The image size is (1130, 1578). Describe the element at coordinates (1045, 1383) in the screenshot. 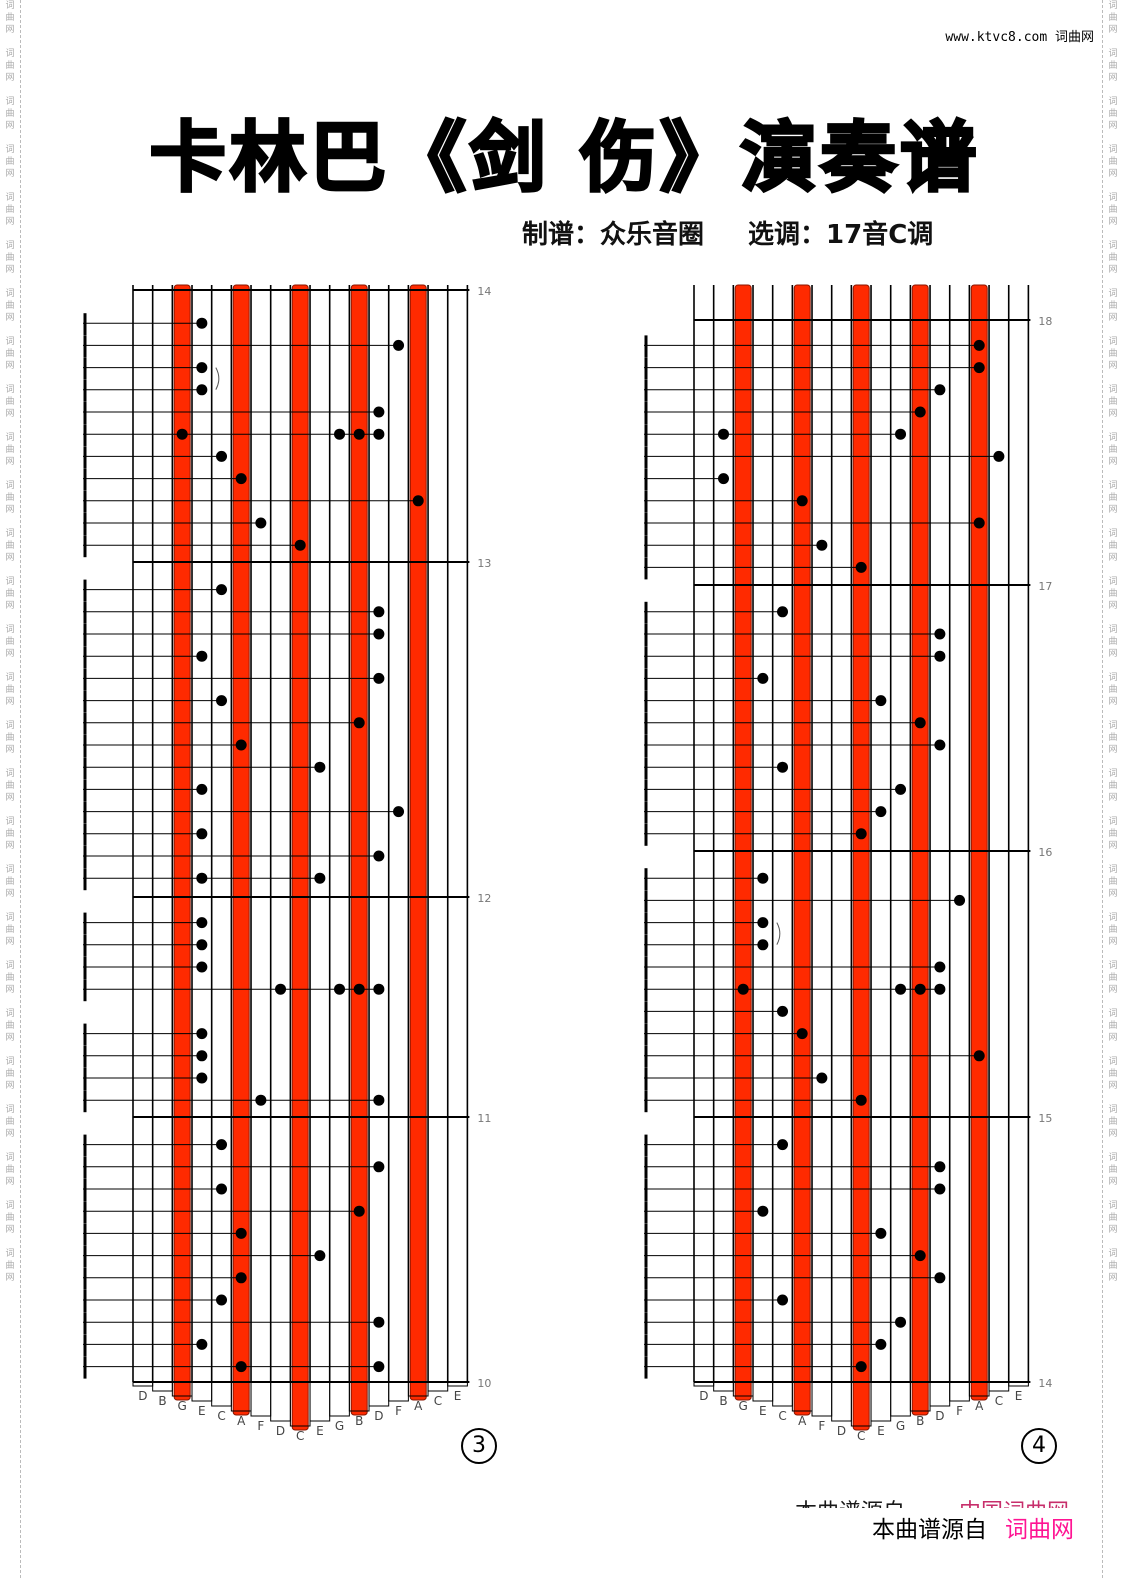

I see `measure-number: 14` at that location.